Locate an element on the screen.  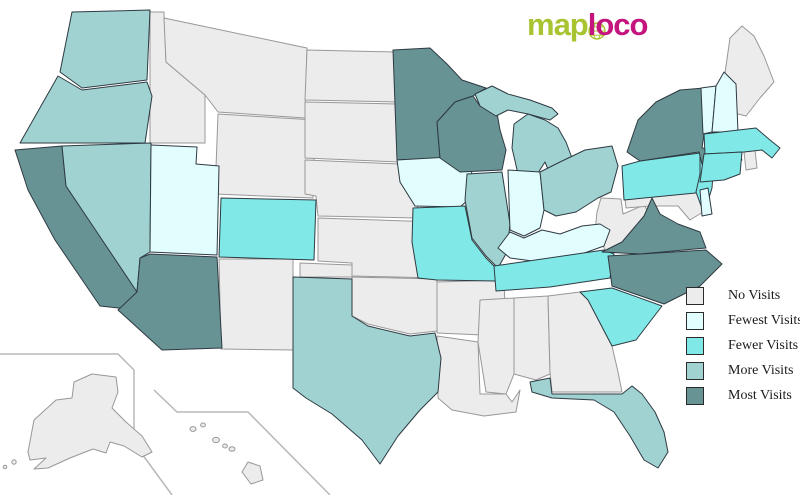
legend-swatch-fewer-visits is located at coordinates (695, 346).